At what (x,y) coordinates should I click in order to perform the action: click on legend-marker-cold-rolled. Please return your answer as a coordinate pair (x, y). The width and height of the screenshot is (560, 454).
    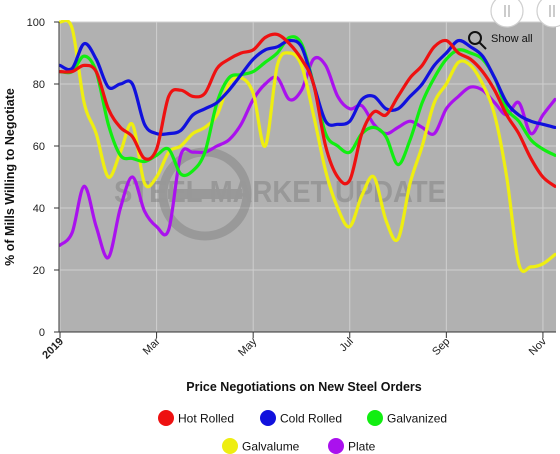
    Looking at the image, I should click on (268, 418).